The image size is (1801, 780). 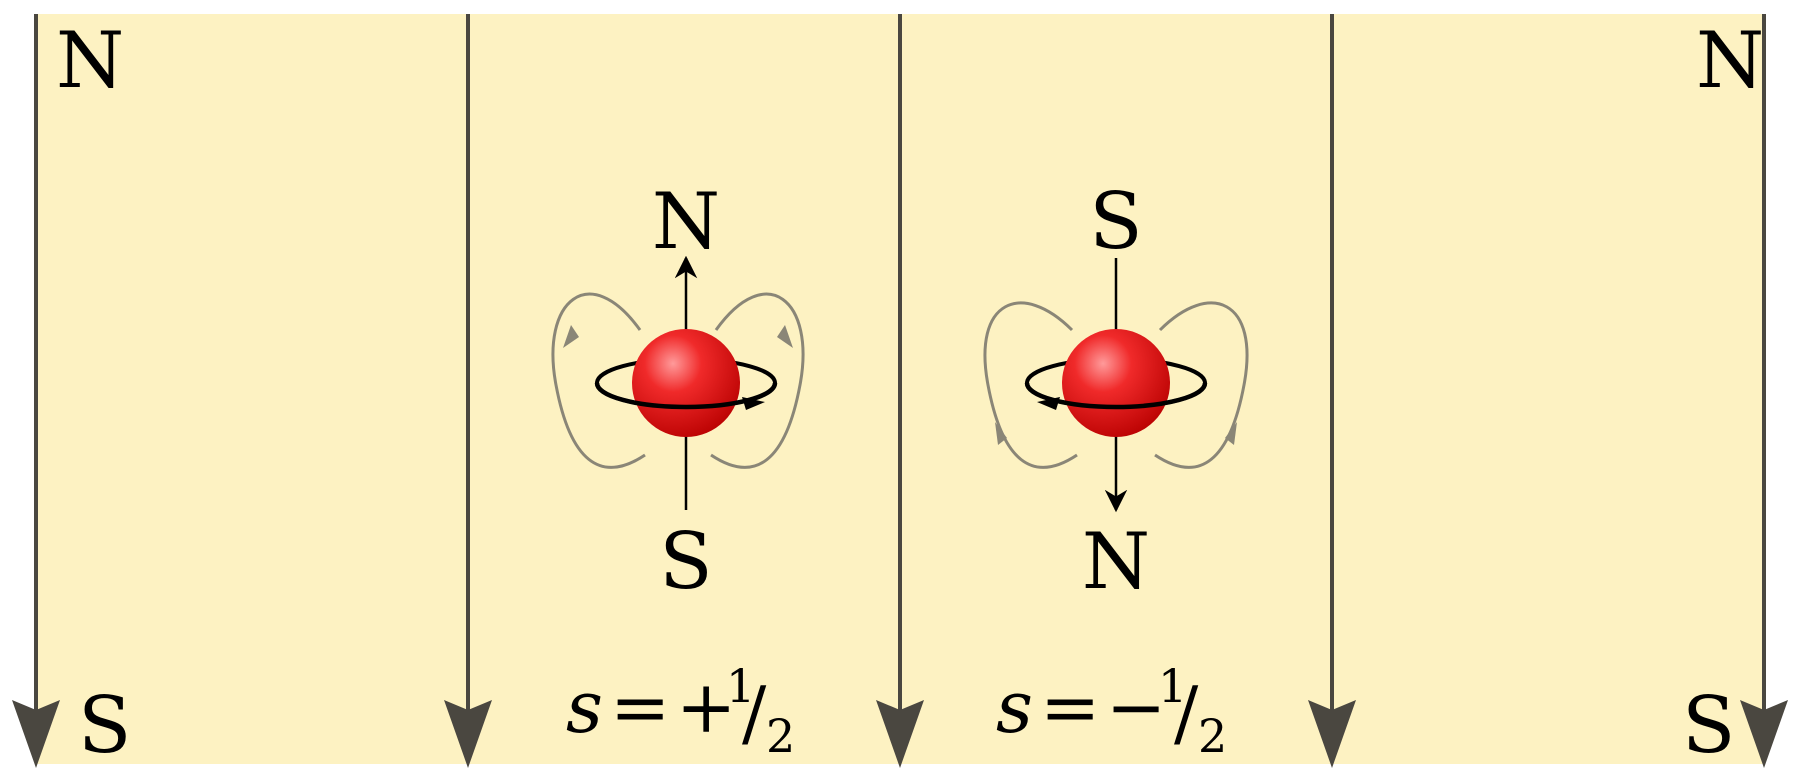 What do you see at coordinates (104, 726) in the screenshot?
I see `field-pole-bottom-left: S` at bounding box center [104, 726].